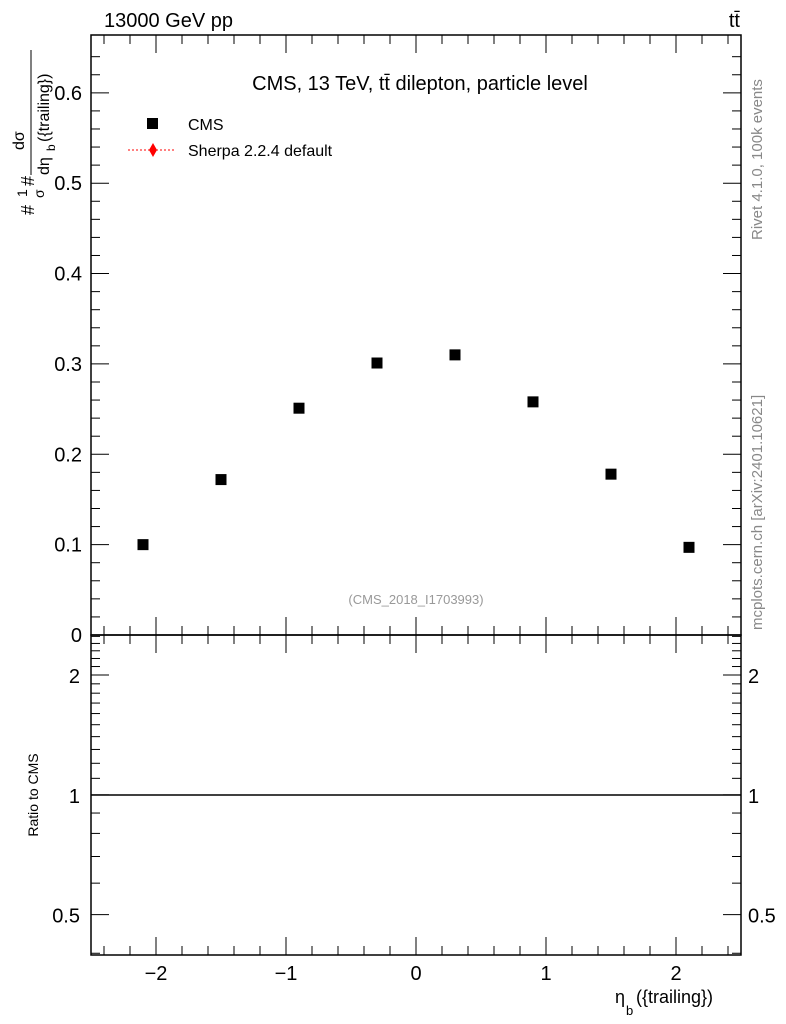  What do you see at coordinates (415, 974) in the screenshot?
I see `x-tick-label: 0` at bounding box center [415, 974].